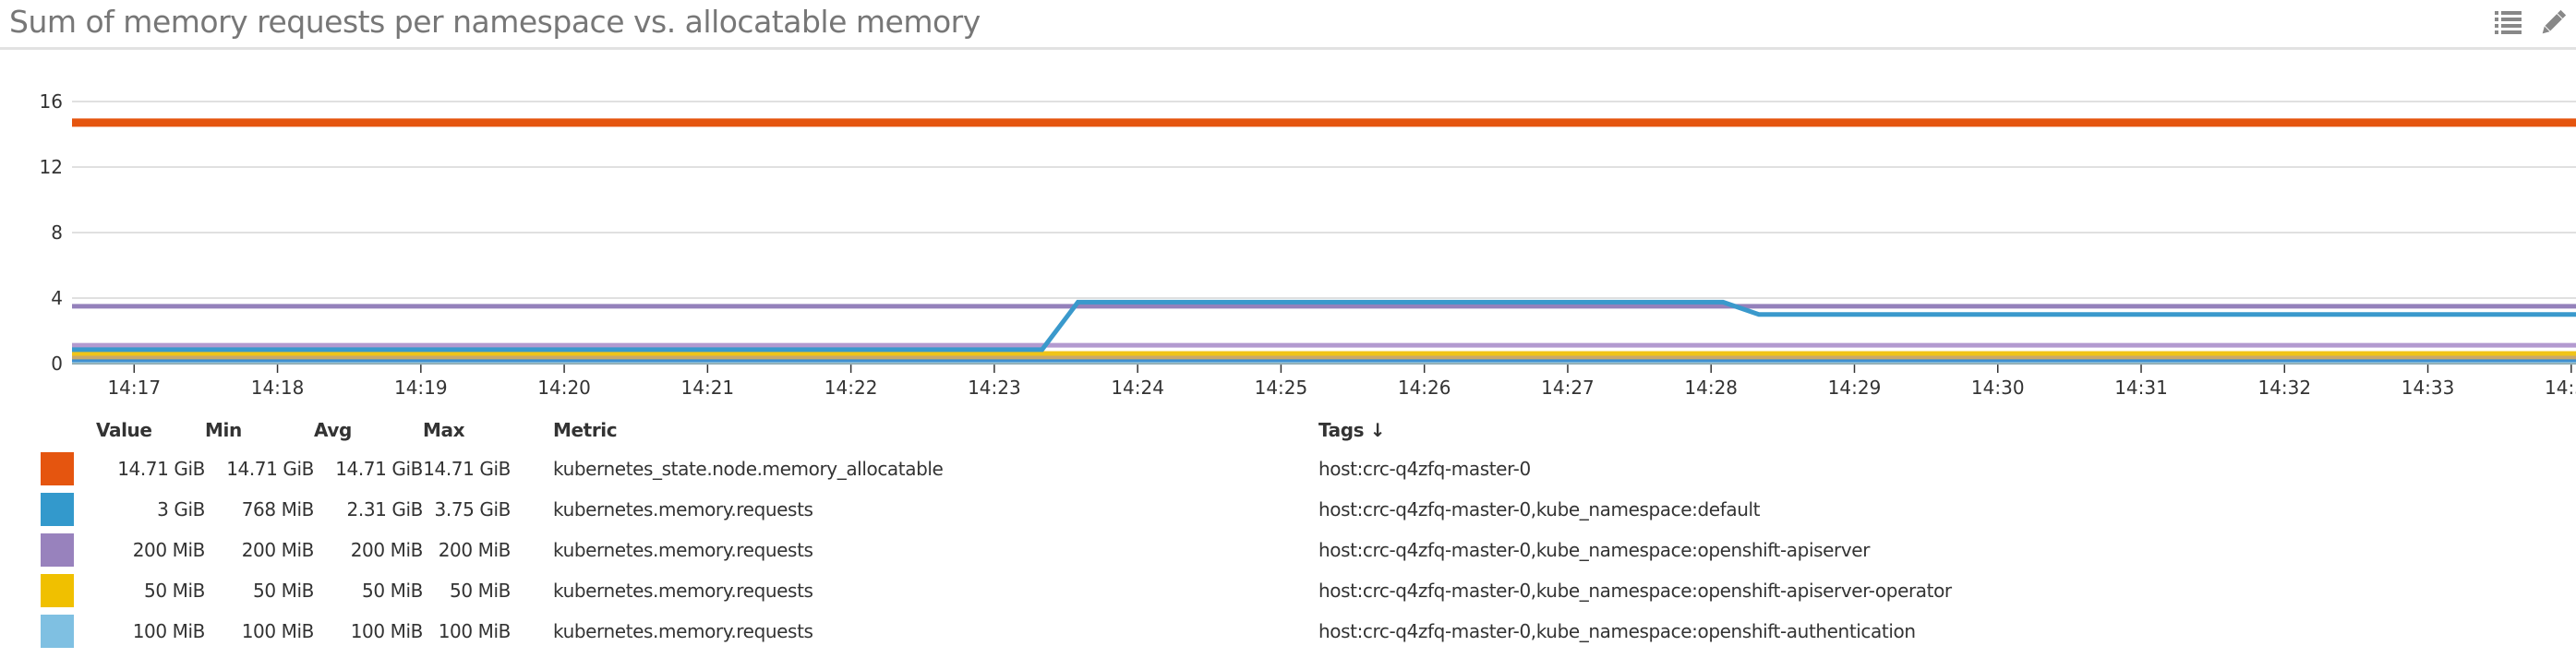  I want to click on series-line, so click(1324, 326).